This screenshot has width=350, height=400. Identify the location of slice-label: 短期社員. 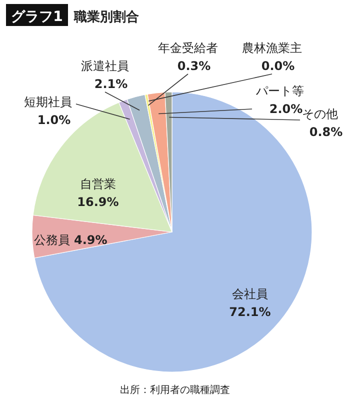
(48, 102).